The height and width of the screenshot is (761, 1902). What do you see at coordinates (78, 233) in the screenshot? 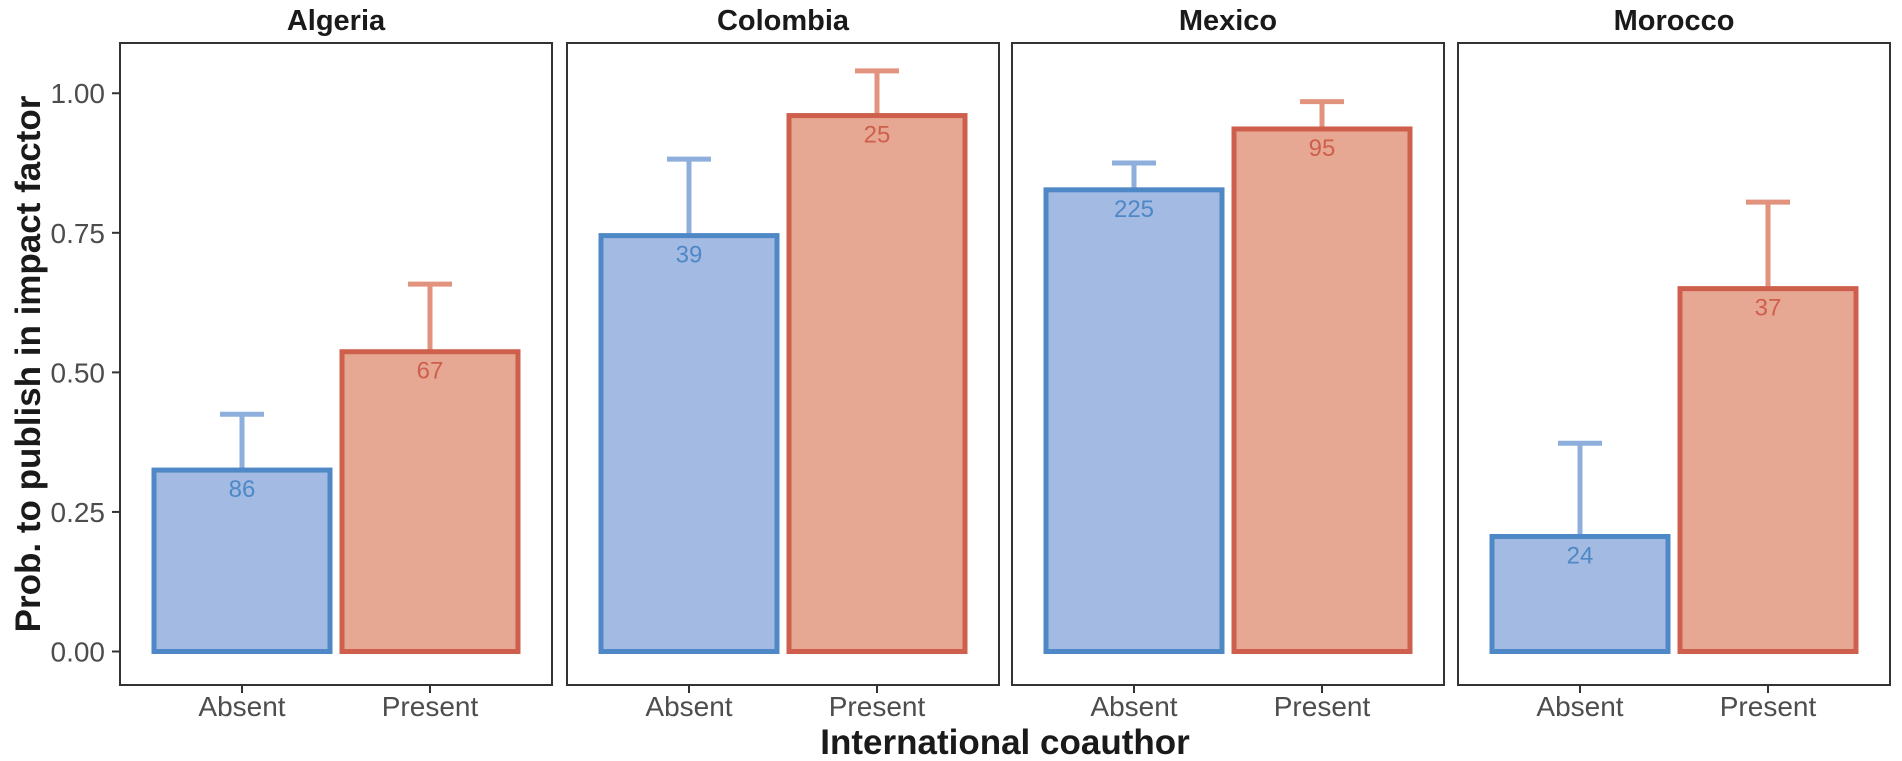
I see `y-tick-label: 0.75` at bounding box center [78, 233].